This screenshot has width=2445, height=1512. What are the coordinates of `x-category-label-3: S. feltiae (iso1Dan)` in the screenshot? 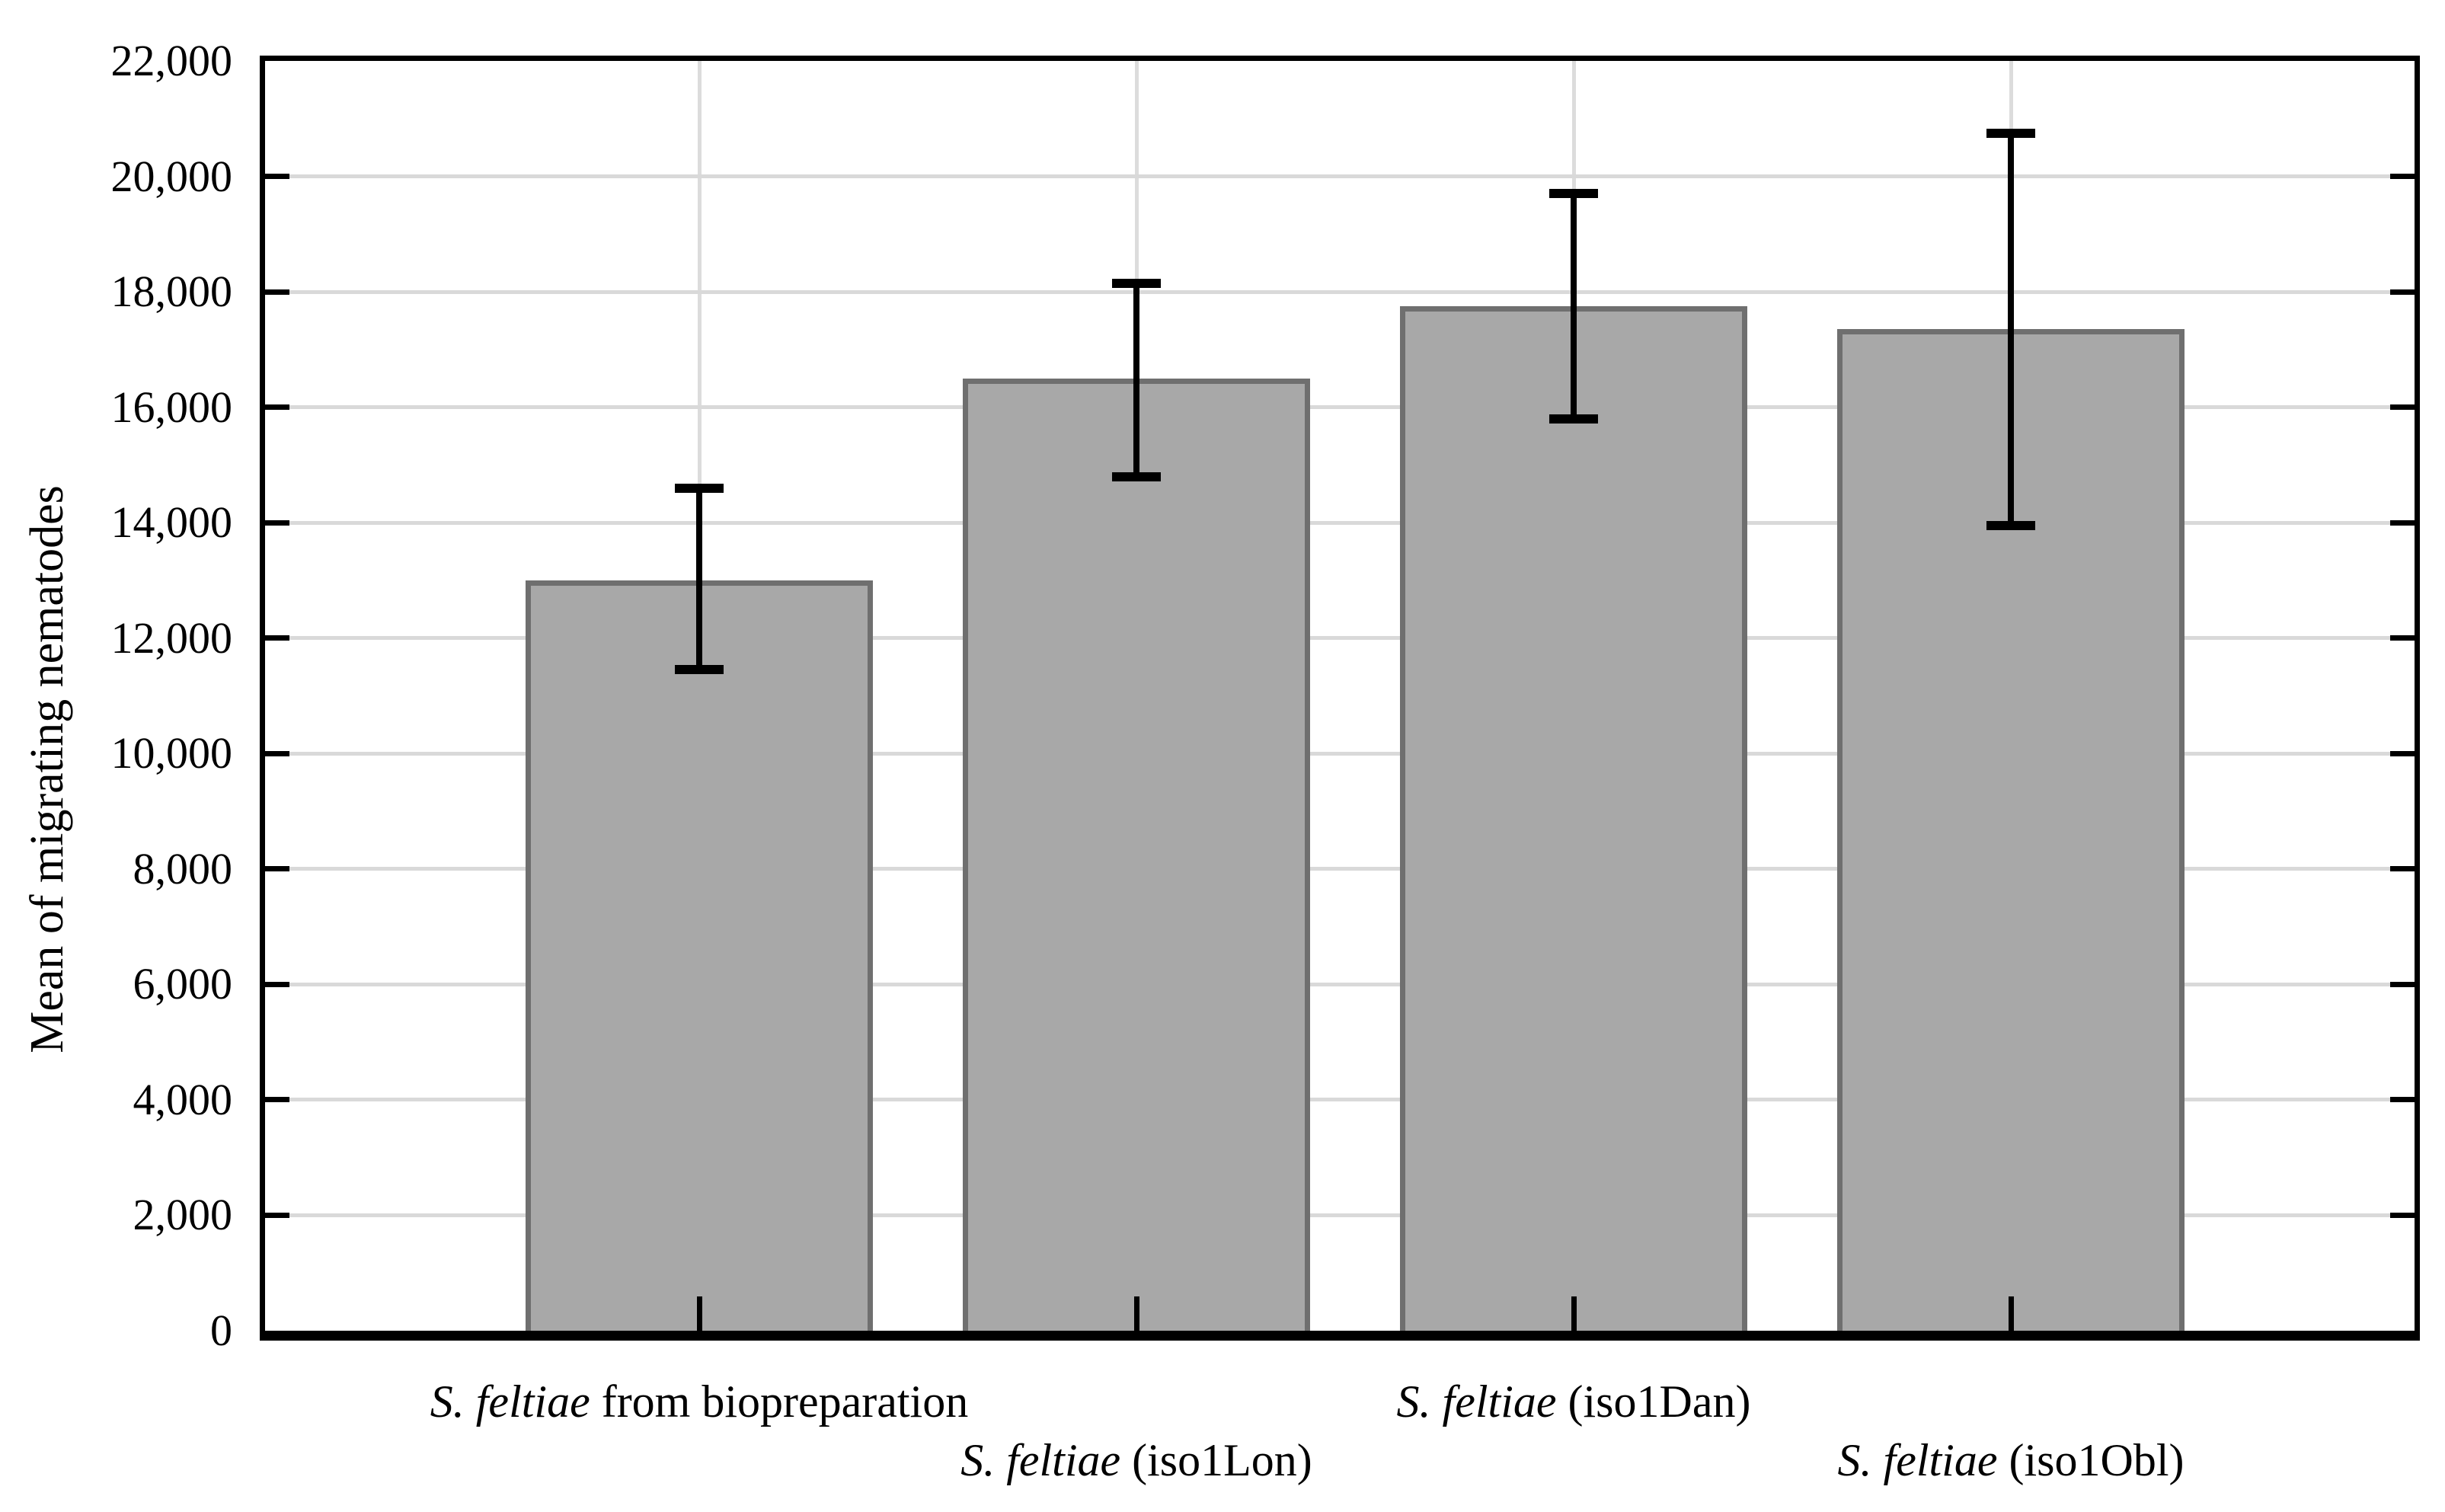 It's located at (1574, 1401).